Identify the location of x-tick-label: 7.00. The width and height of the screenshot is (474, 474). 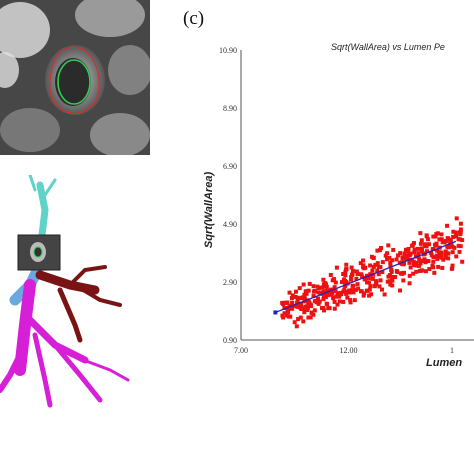
(241, 350).